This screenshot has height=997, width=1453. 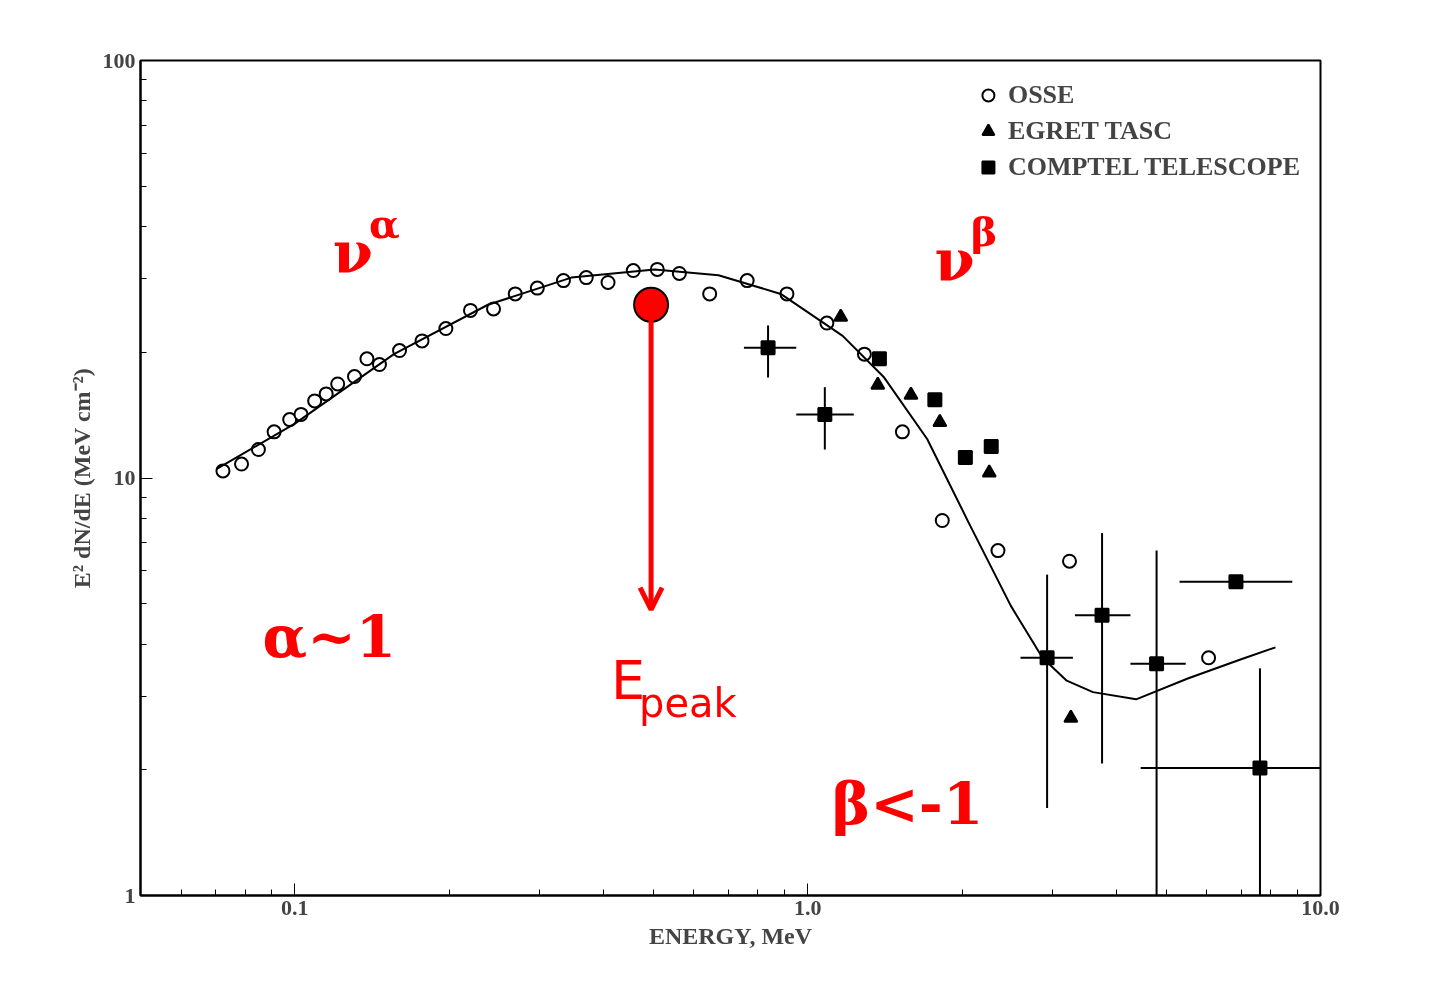 I want to click on annotation: β<-1, so click(x=907, y=803).